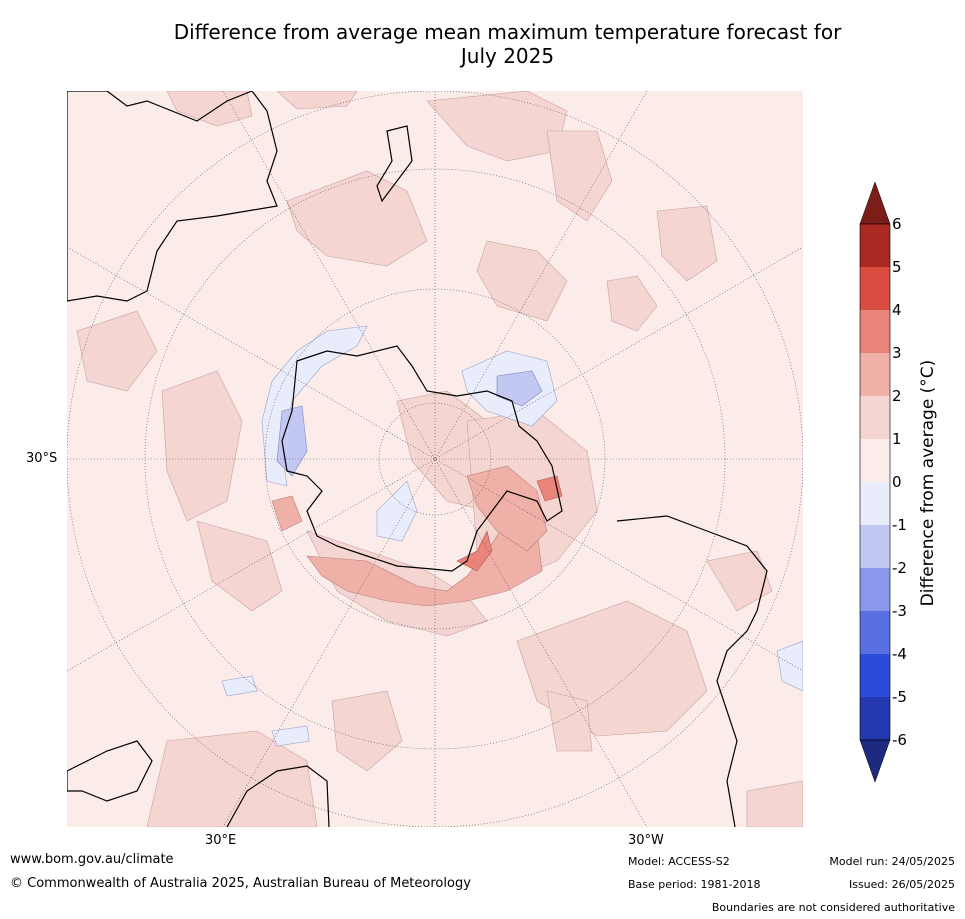 The width and height of the screenshot is (965, 919). I want to click on colorbar-band-m5-m4, so click(875, 675).